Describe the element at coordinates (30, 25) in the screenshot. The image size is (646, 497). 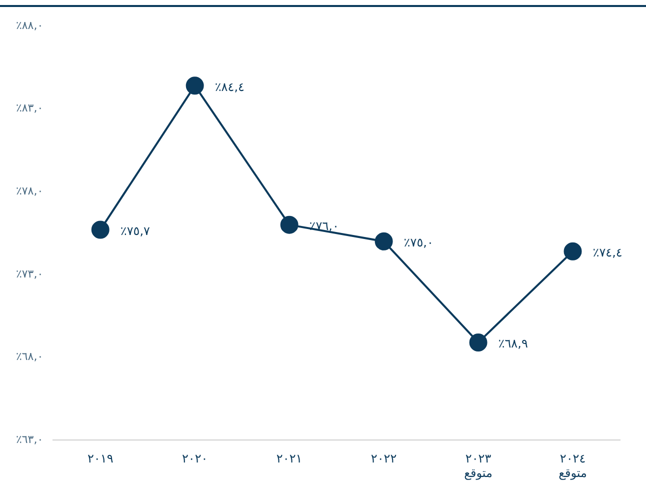
I see `y-tick-label: ٪٨٨,٠` at that location.